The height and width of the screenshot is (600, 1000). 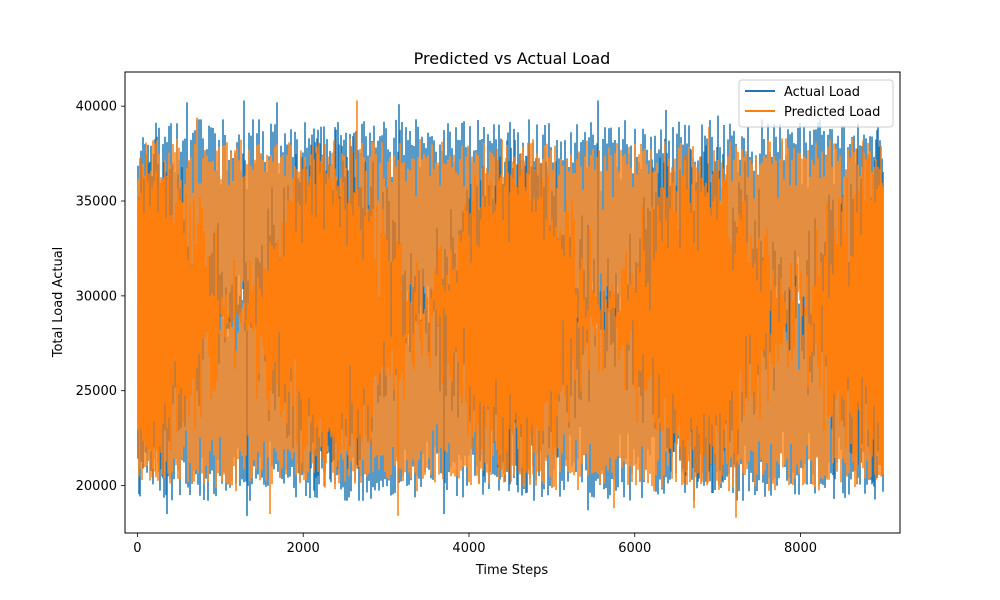 What do you see at coordinates (303, 548) in the screenshot?
I see `x-tick-label: 2000` at bounding box center [303, 548].